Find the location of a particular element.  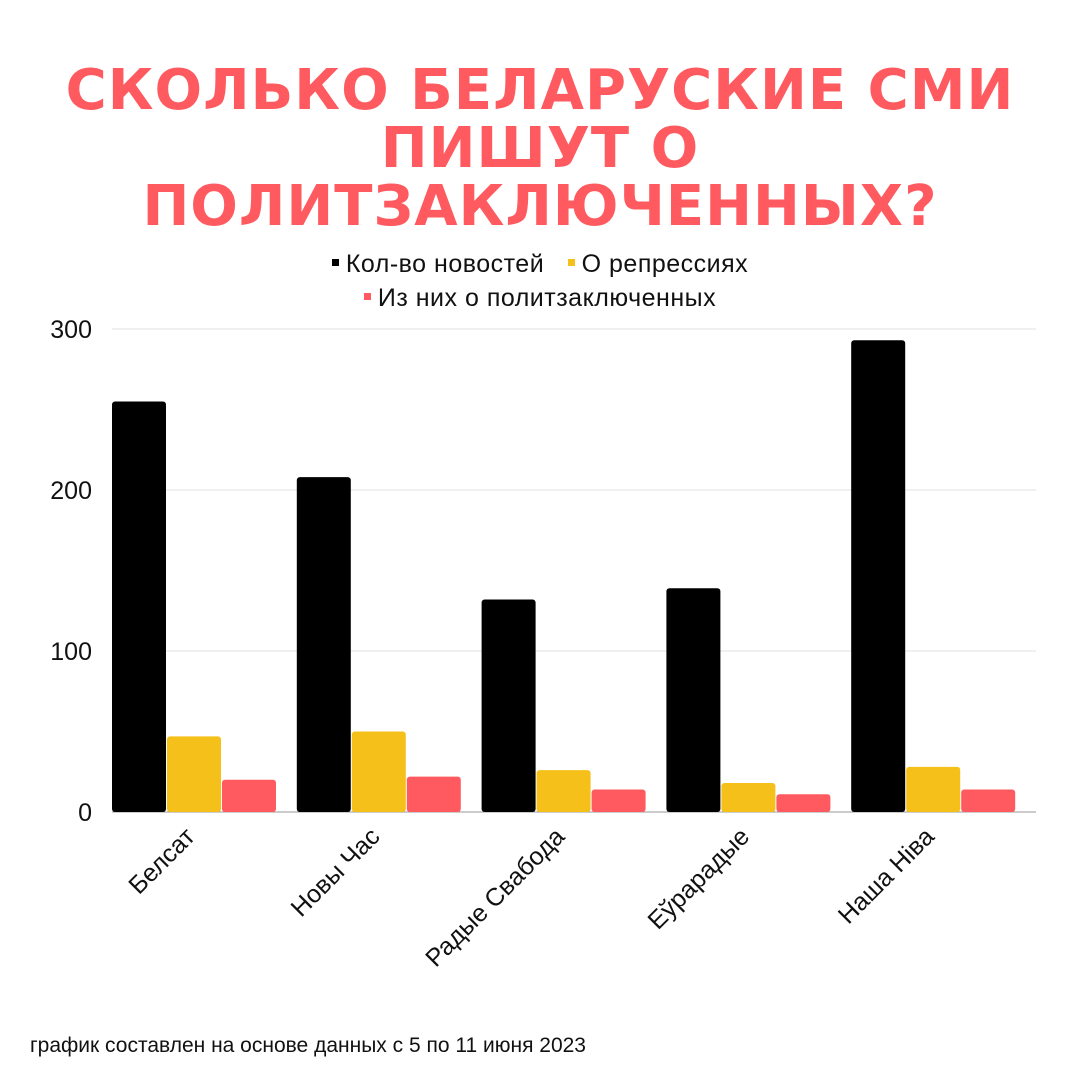

x-tick-label: Наша Ніва is located at coordinates (886, 875).